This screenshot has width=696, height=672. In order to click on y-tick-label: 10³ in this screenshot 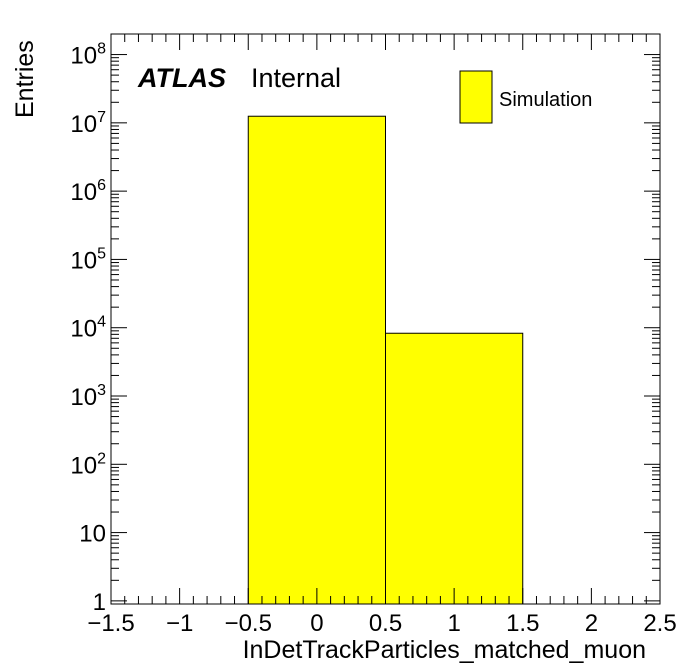, I will do `click(88, 396)`.